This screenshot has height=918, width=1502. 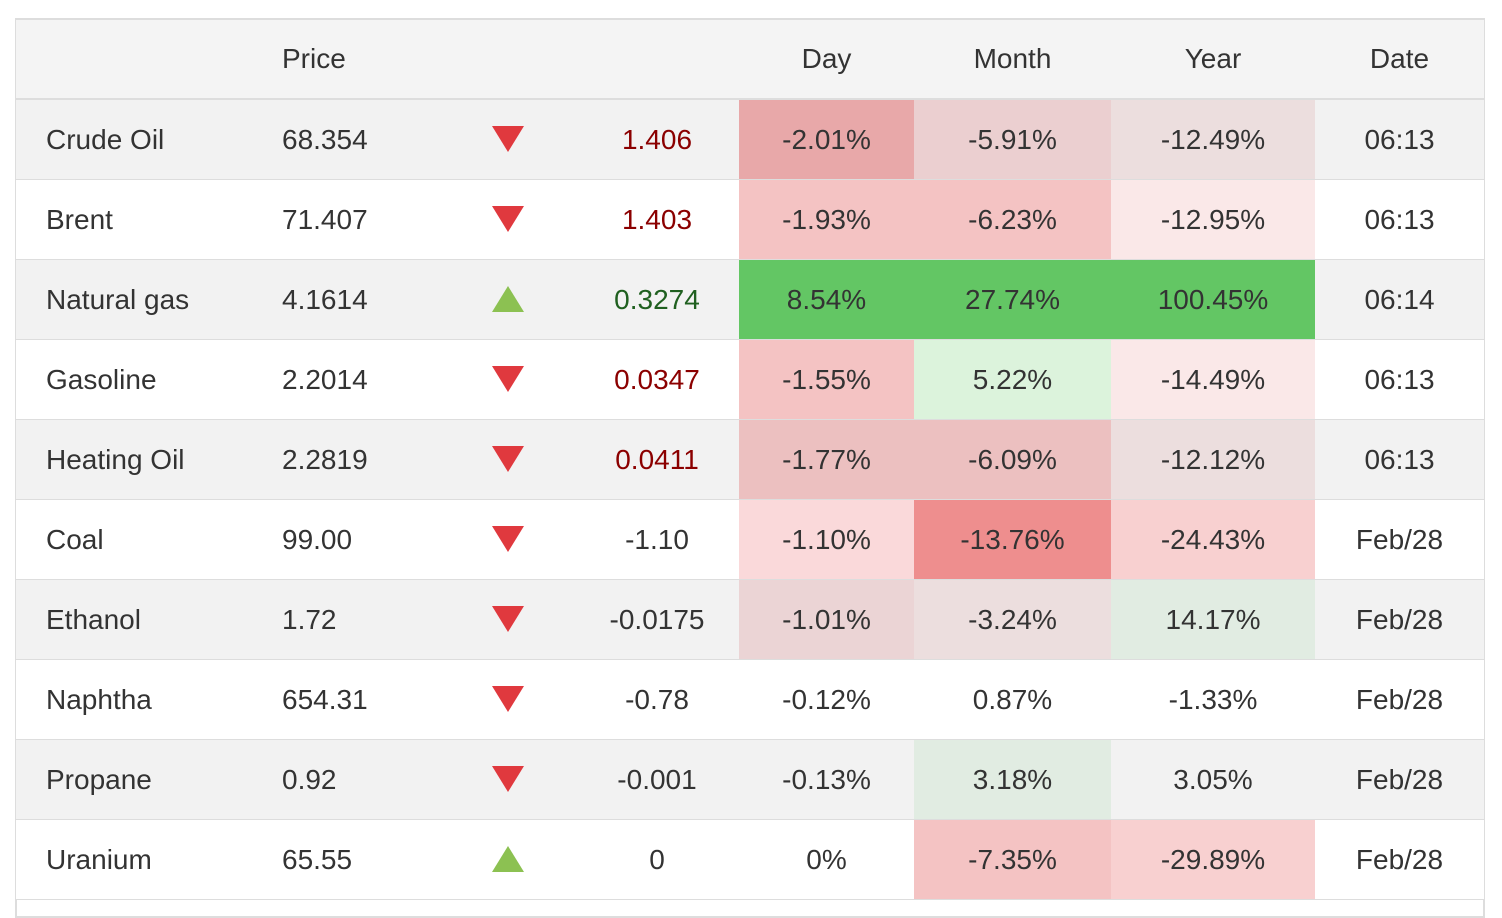 I want to click on header-arrow, so click(x=508, y=60).